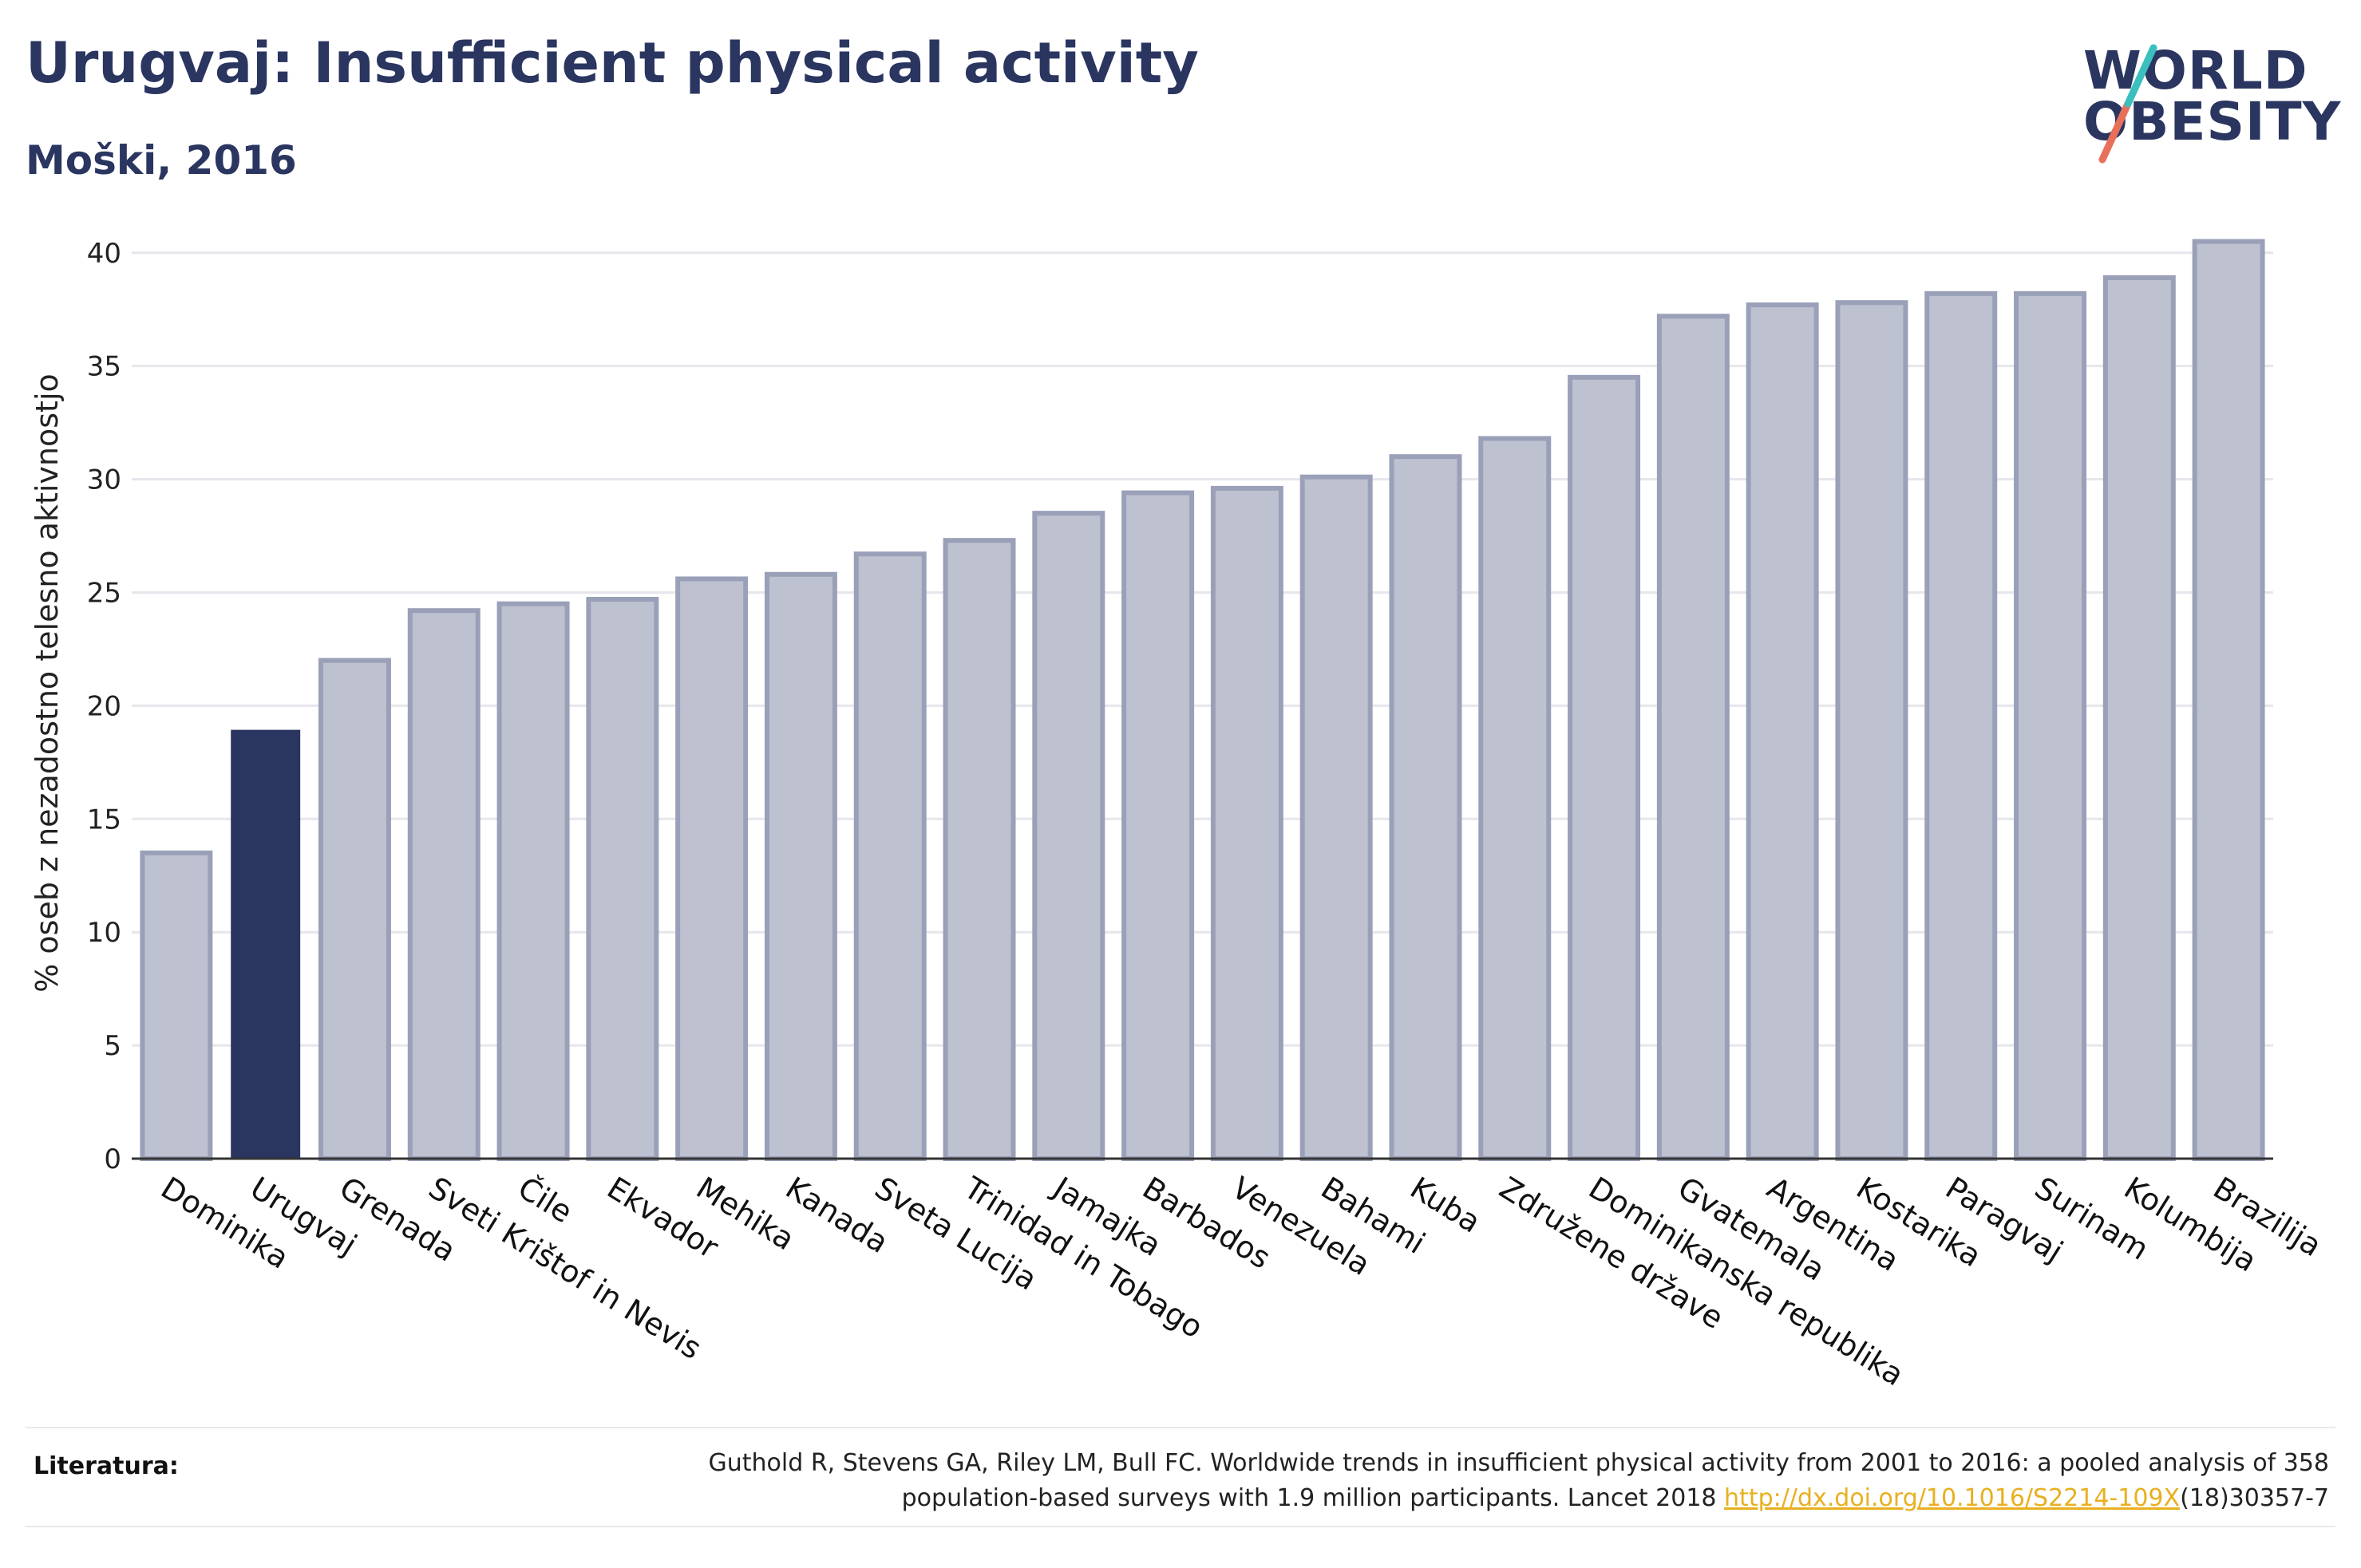 The width and height of the screenshot is (2361, 1568). I want to click on y-axis-label: % oseb z nezadostno telesno aktivnostjo, so click(47, 683).